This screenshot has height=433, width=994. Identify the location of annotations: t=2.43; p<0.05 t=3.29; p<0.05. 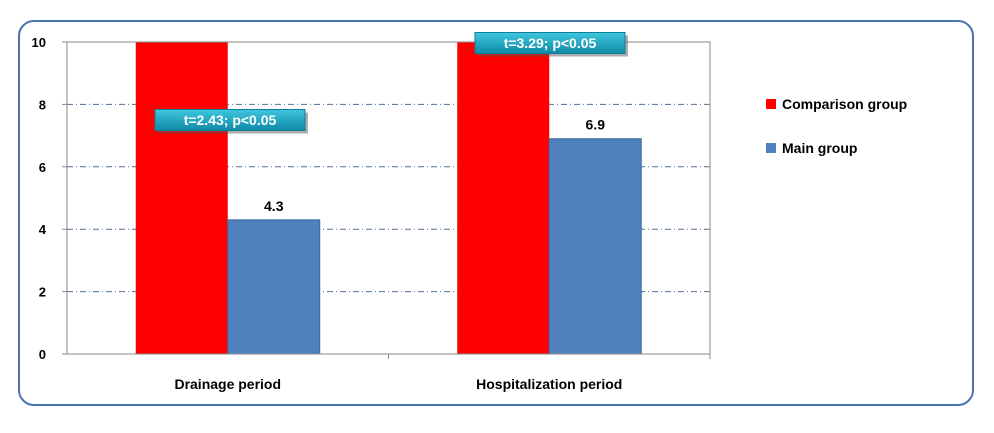
(391, 83).